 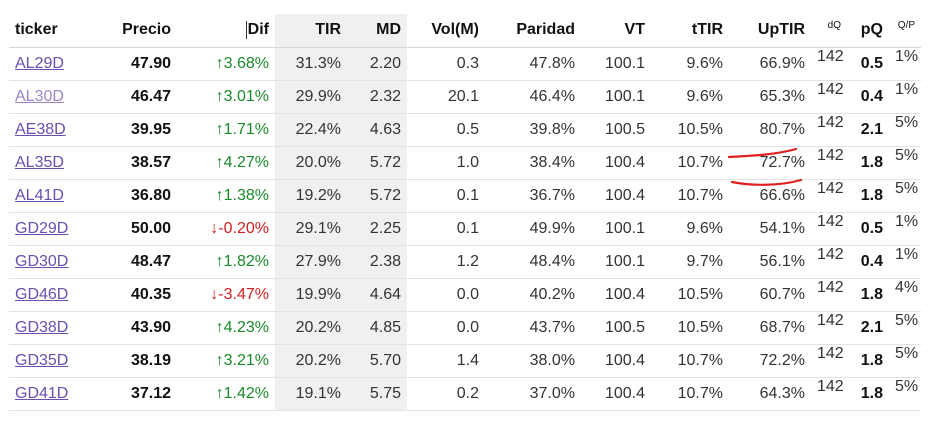 I want to click on ticker-link: AE38D, so click(x=40, y=129).